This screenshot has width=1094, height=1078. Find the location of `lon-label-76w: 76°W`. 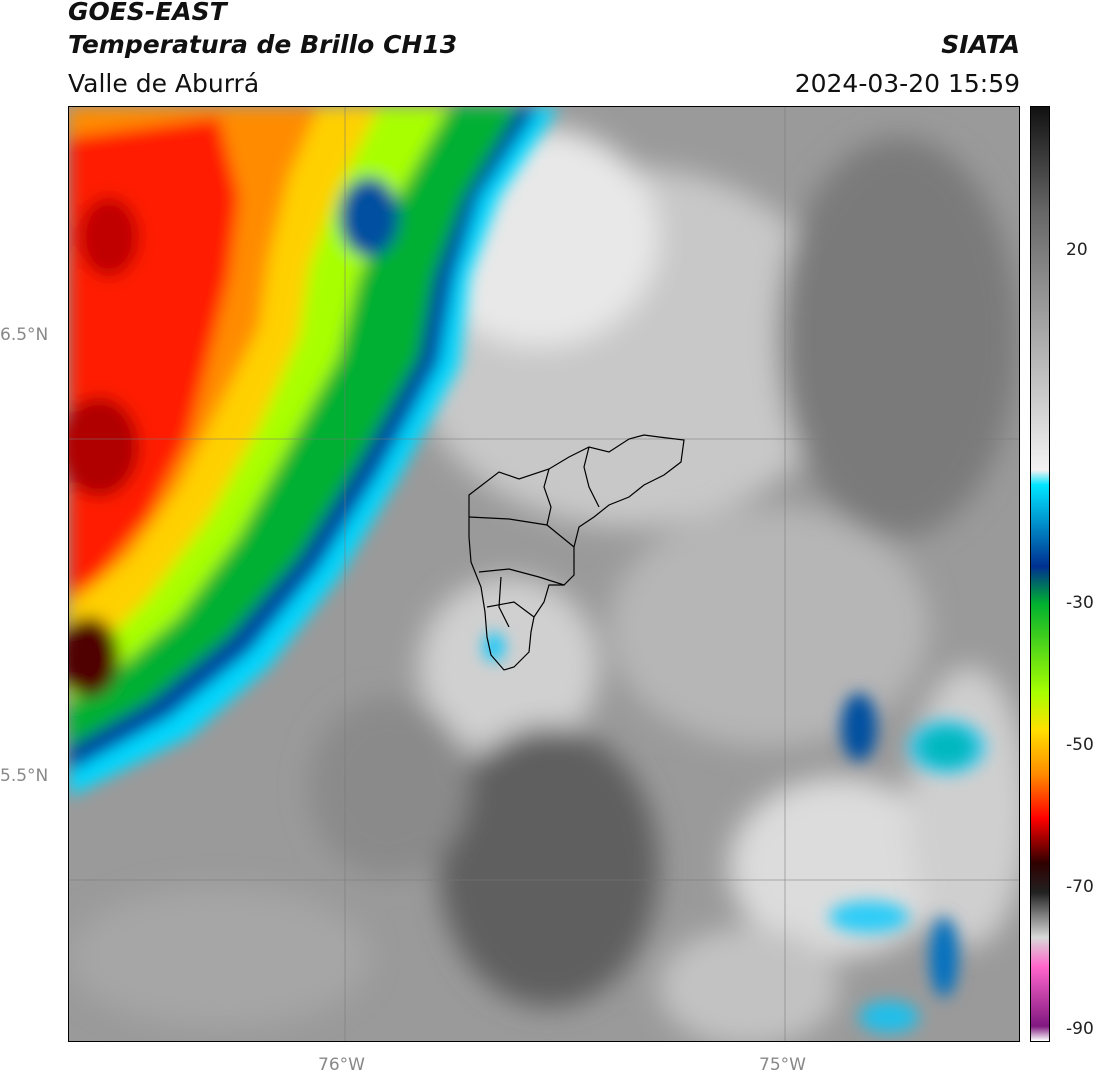

lon-label-76w: 76°W is located at coordinates (341, 1065).